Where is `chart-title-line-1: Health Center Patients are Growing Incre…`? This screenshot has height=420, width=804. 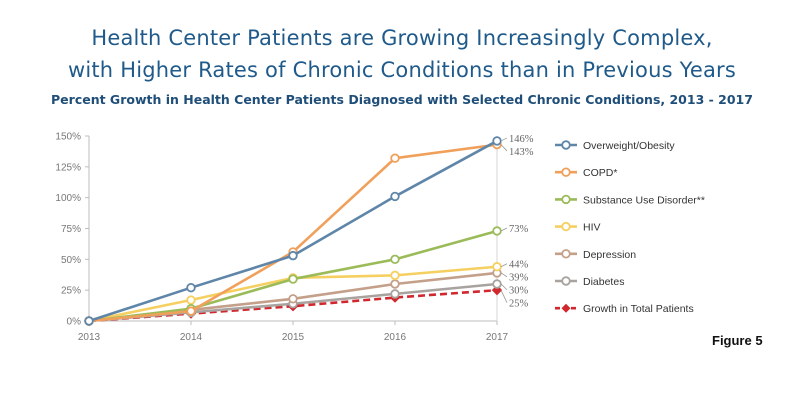
chart-title-line-1: Health Center Patients are Growing Incre… is located at coordinates (402, 38).